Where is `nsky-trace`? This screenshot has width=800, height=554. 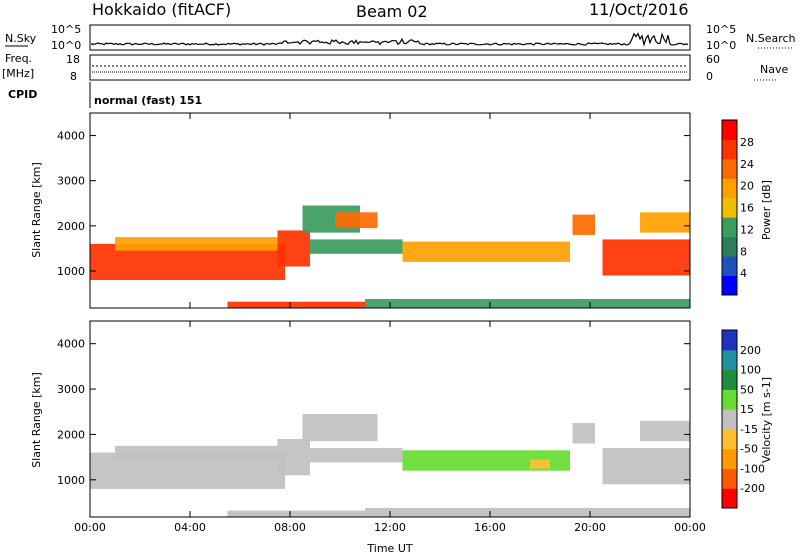
nsky-trace is located at coordinates (390, 39).